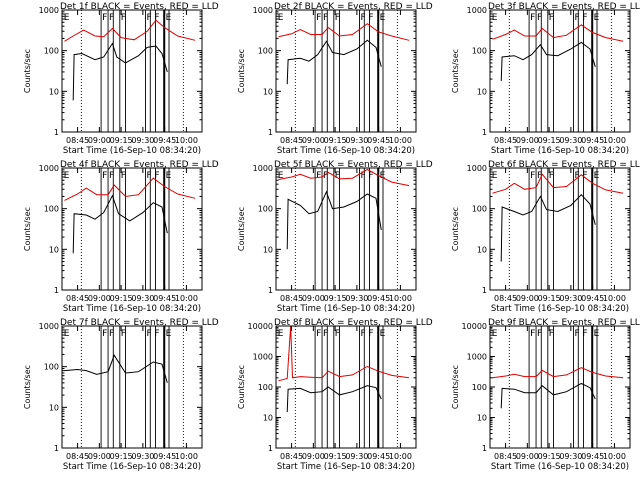  Describe the element at coordinates (564, 165) in the screenshot. I see `panel-title: Det 6f BLACK = Events, RED = LLD` at that location.